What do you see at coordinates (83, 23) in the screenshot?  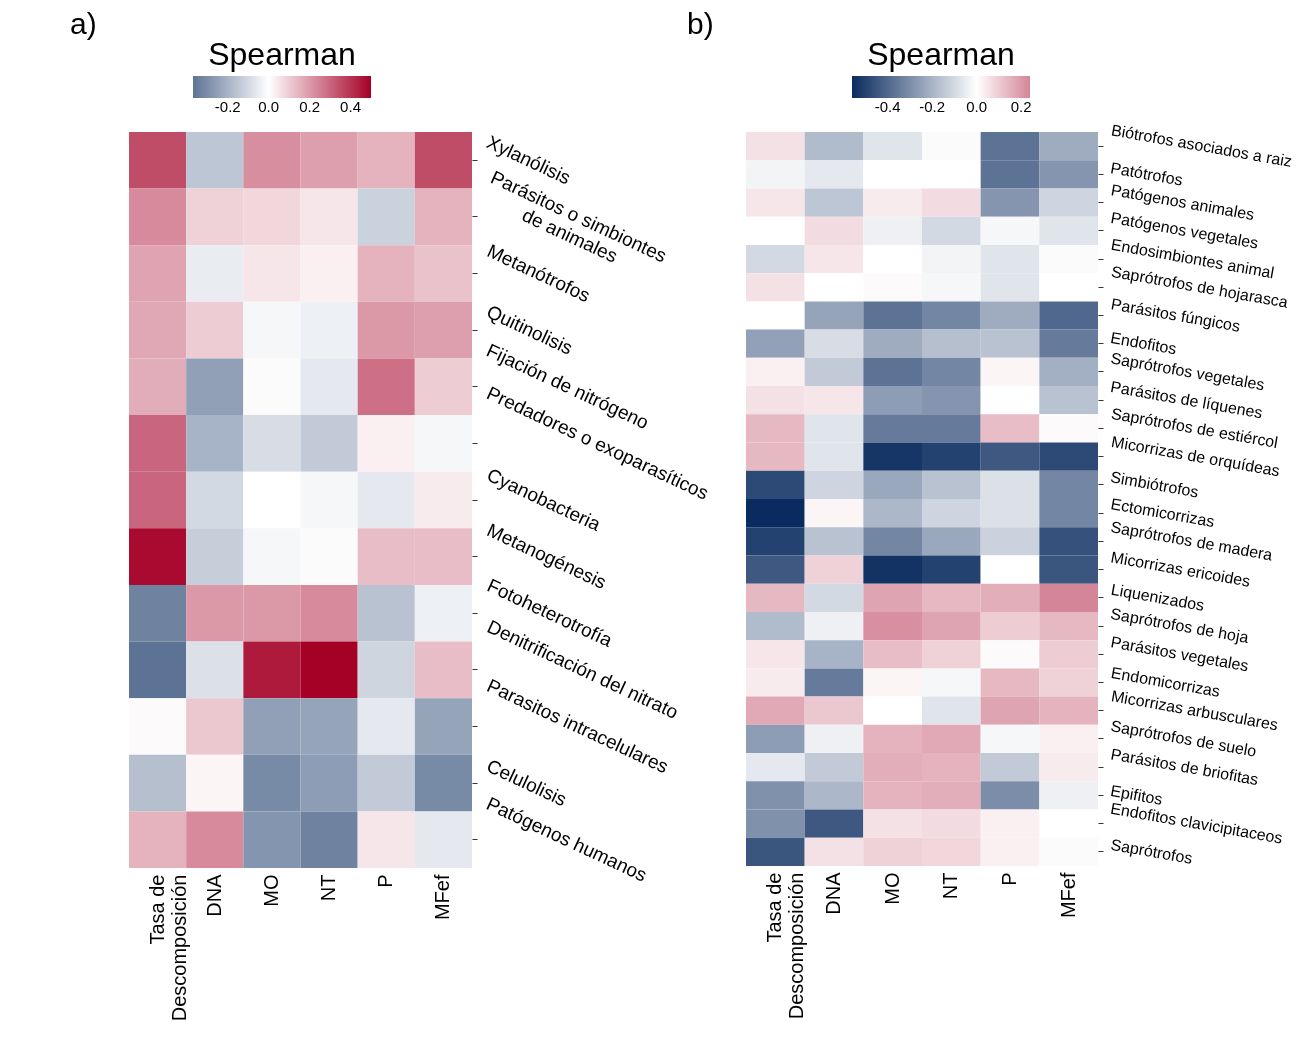 I see `text: a)` at bounding box center [83, 23].